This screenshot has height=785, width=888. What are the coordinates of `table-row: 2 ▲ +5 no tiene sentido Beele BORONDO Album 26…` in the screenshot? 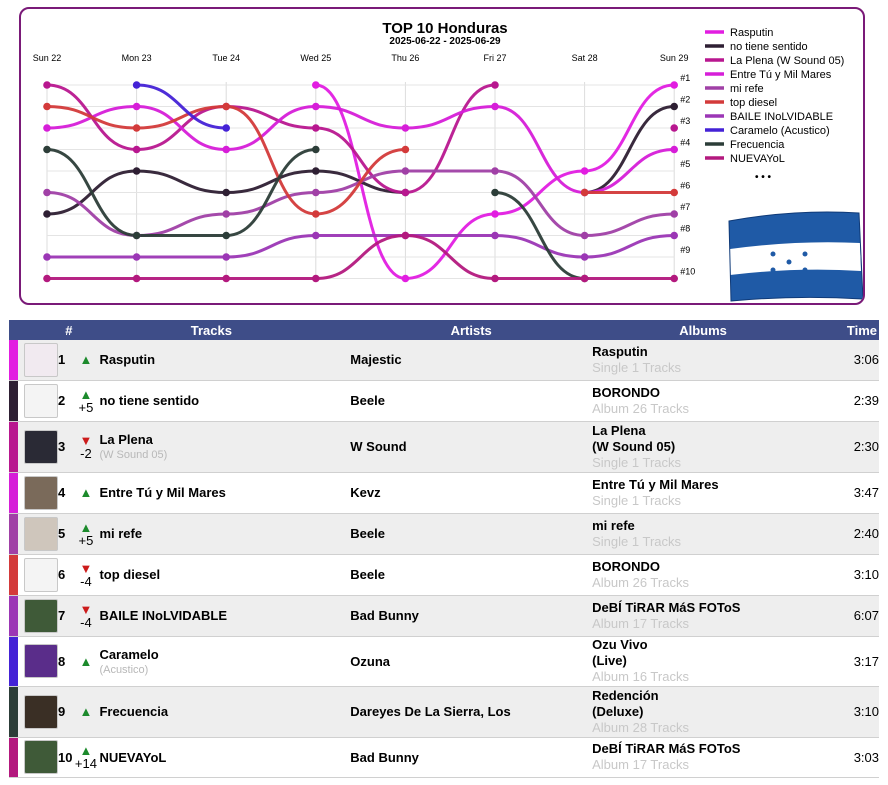 It's located at (444, 400).